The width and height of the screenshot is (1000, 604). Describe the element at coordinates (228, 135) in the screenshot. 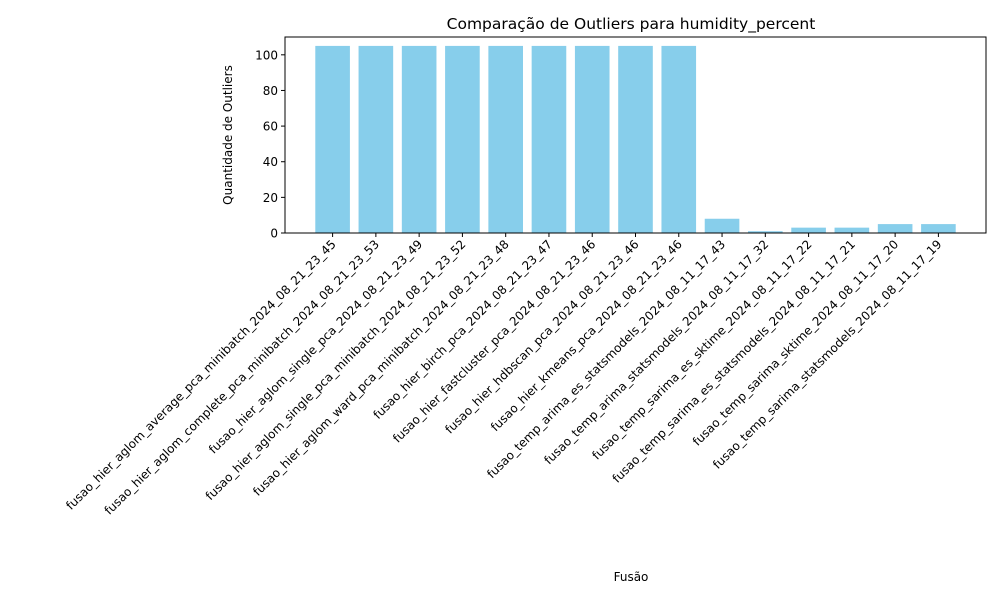

I see `y-axis-label: Quantidade de Outliers` at that location.